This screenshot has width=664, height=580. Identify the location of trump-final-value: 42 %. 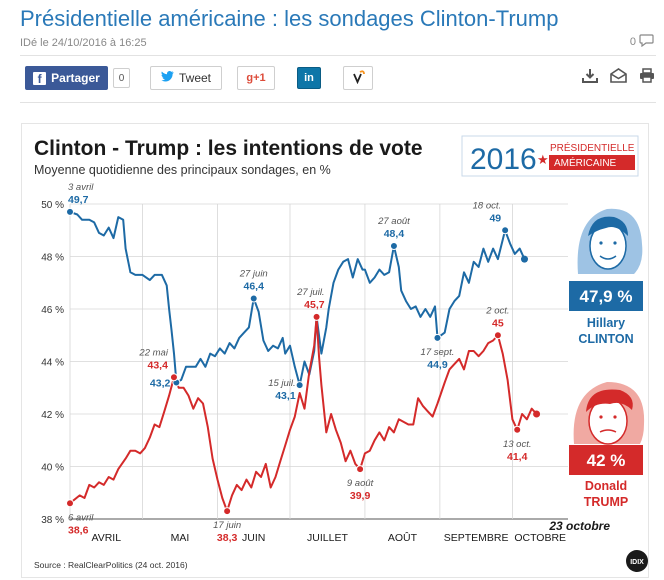
(606, 460).